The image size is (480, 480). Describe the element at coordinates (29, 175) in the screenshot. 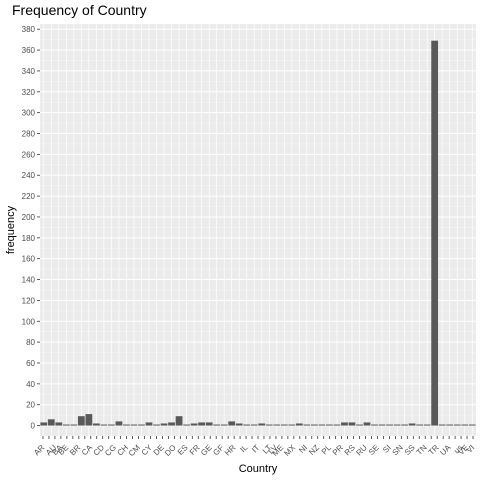

I see `y-tick-label: 240` at that location.